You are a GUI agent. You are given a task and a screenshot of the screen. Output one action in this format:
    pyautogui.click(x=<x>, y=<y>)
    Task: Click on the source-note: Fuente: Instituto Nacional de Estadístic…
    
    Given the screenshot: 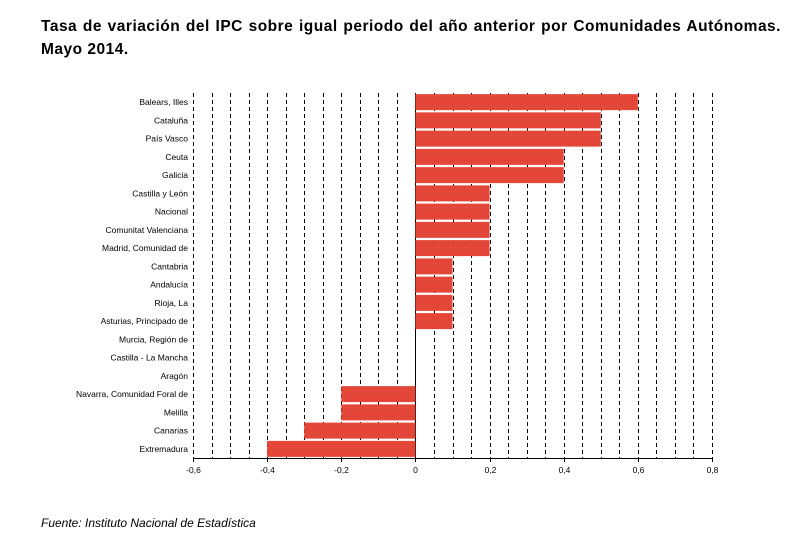 What is the action you would take?
    pyautogui.click(x=148, y=523)
    